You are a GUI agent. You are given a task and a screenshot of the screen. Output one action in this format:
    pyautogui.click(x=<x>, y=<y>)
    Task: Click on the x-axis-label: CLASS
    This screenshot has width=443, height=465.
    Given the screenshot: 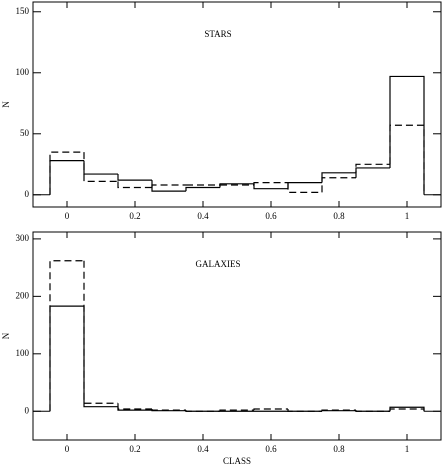 What is the action you would take?
    pyautogui.click(x=237, y=460)
    